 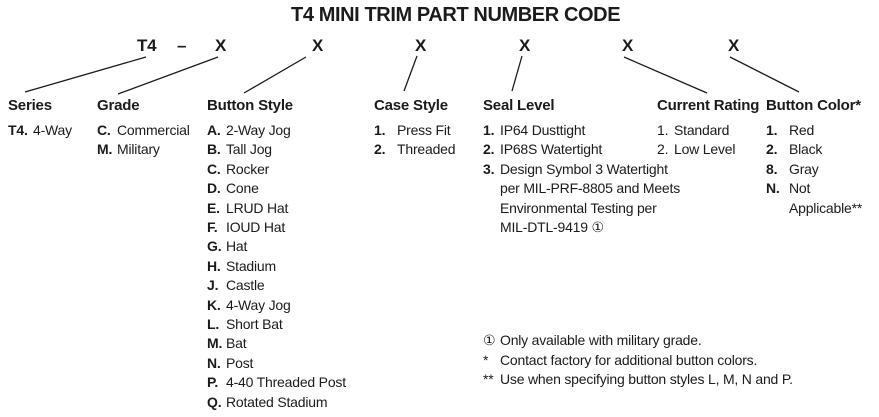 What do you see at coordinates (519, 105) in the screenshot?
I see `column-header-seal-level: Seal Level` at bounding box center [519, 105].